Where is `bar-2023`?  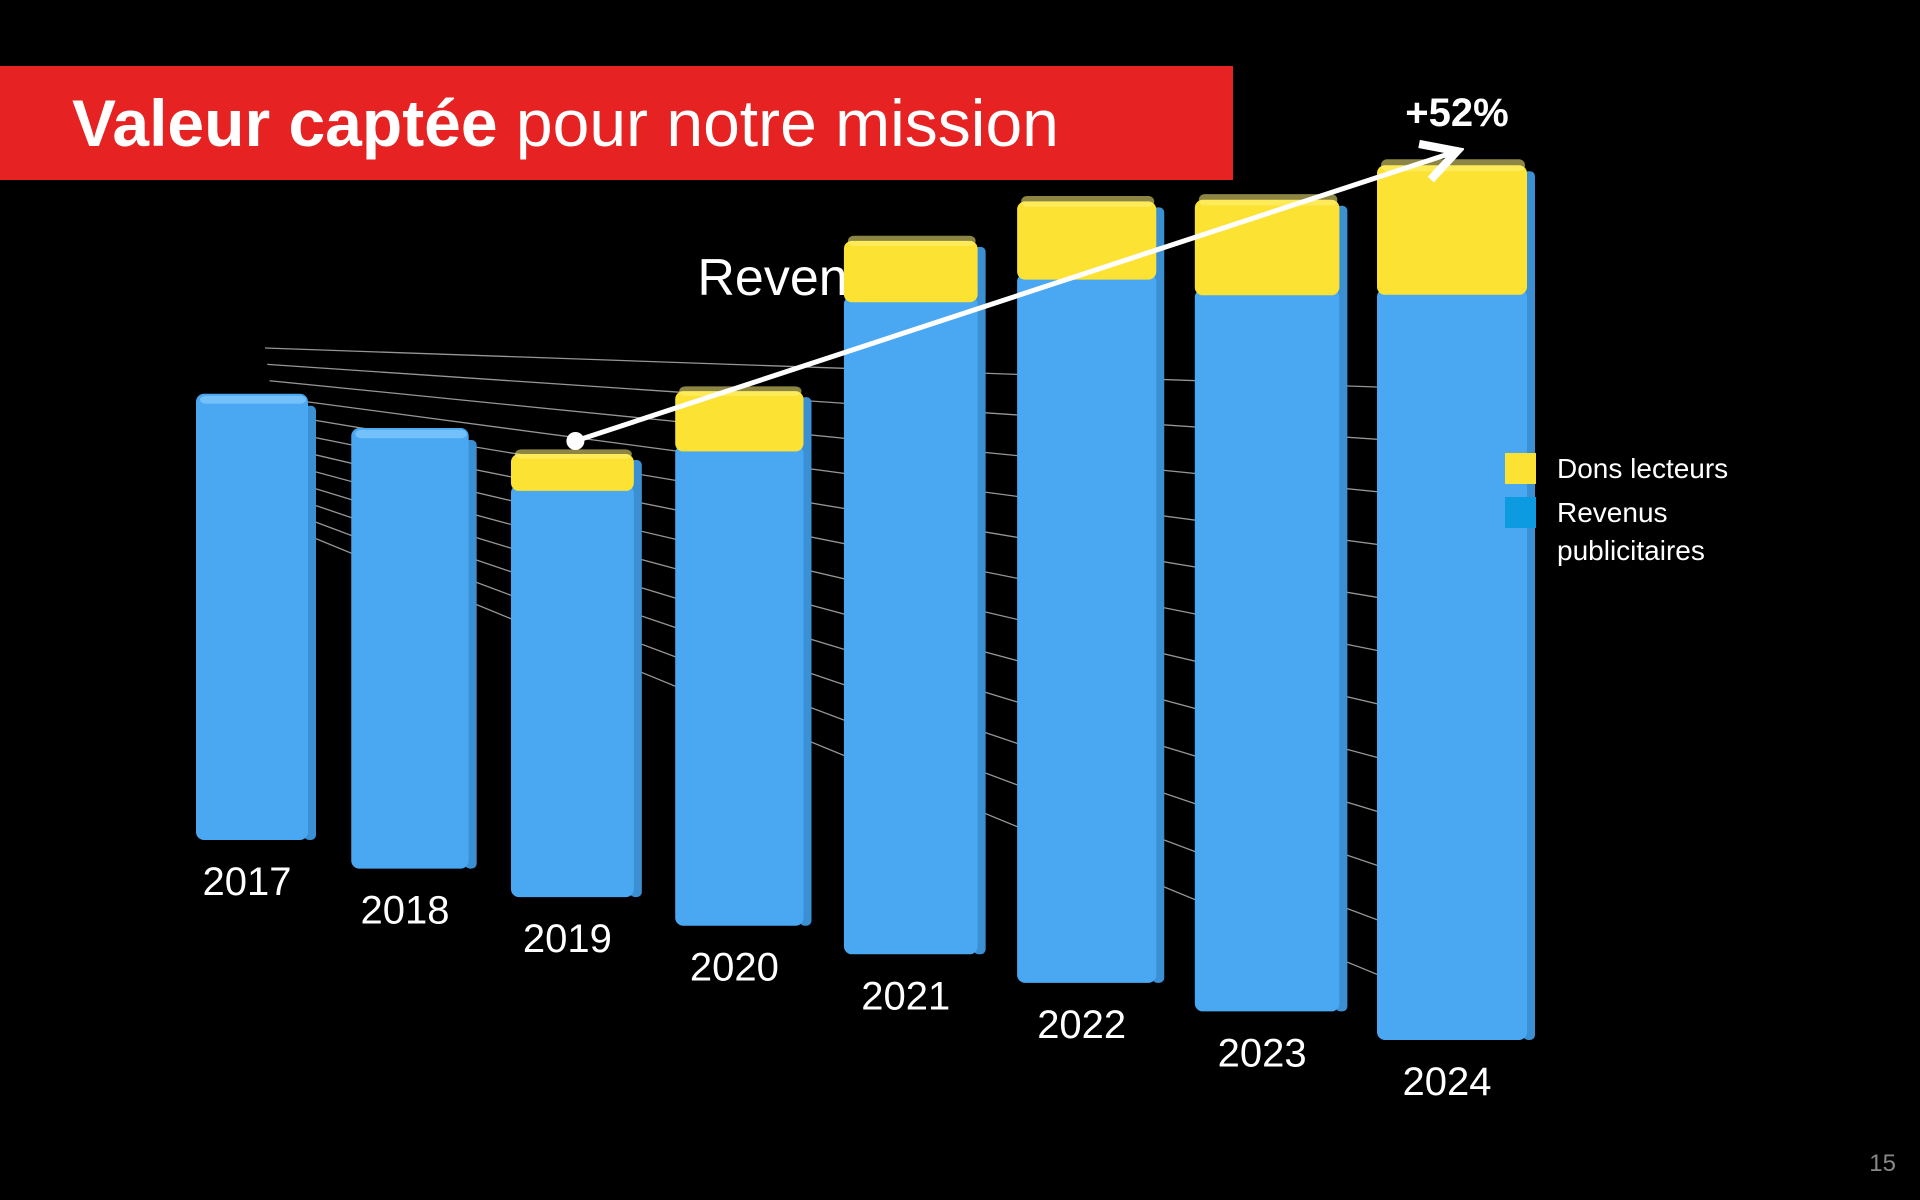
bar-2023 is located at coordinates (1271, 603).